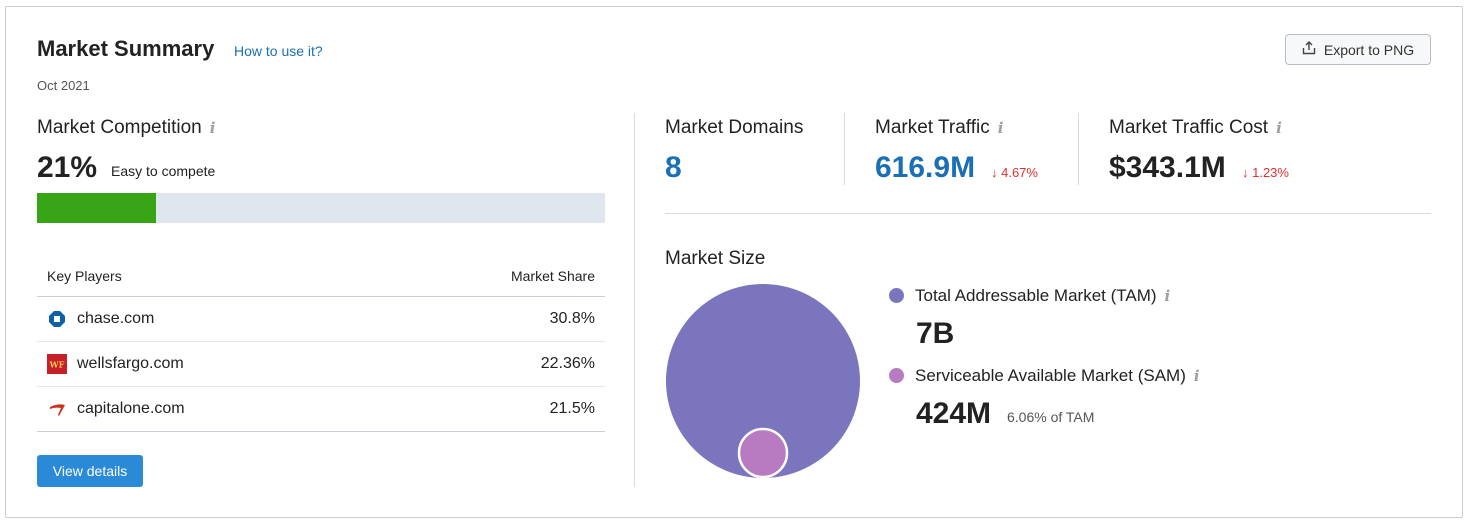  I want to click on table-row: WF wellsfargo.com 22.36%, so click(321, 364).